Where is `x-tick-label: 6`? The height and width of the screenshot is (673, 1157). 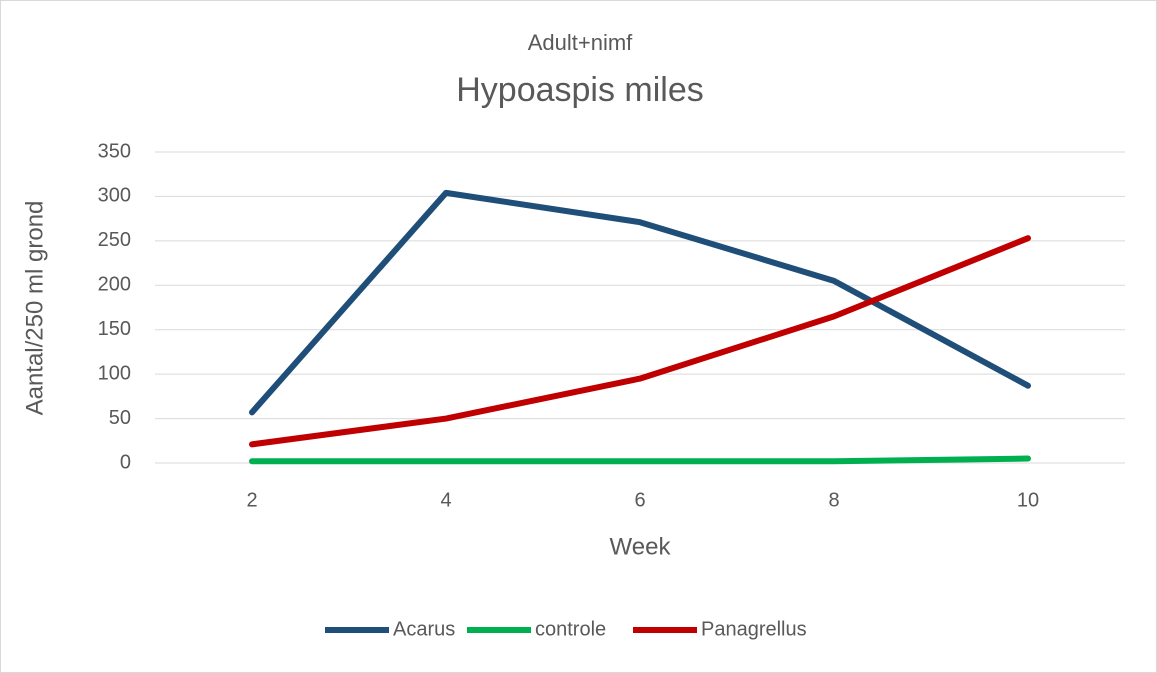 x-tick-label: 6 is located at coordinates (639, 500).